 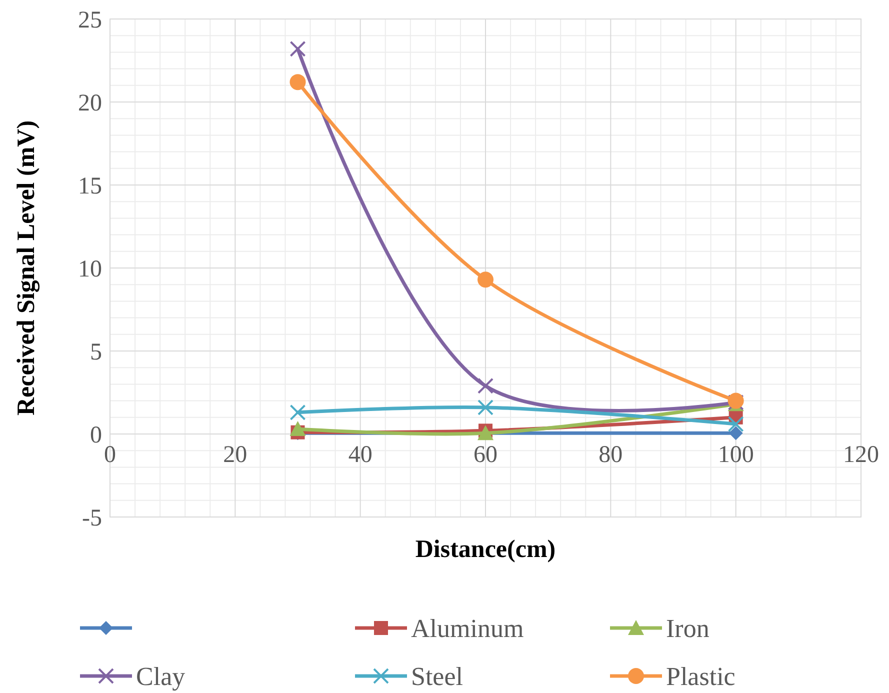 I want to click on x-tick-label: 40, so click(x=360, y=455).